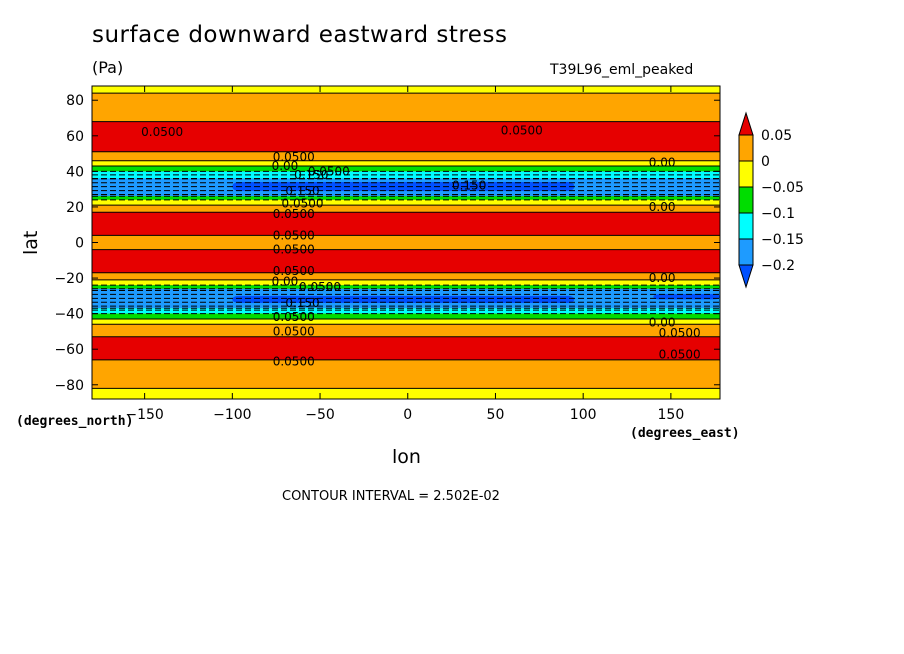 The height and width of the screenshot is (654, 904). What do you see at coordinates (671, 415) in the screenshot?
I see `x-tick-label: 150` at bounding box center [671, 415].